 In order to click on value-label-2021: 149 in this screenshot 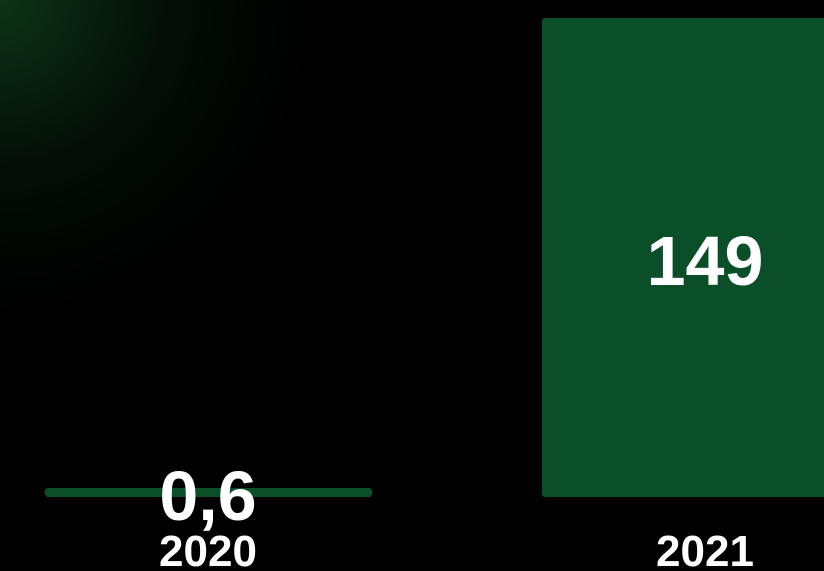, I will do `click(705, 261)`.